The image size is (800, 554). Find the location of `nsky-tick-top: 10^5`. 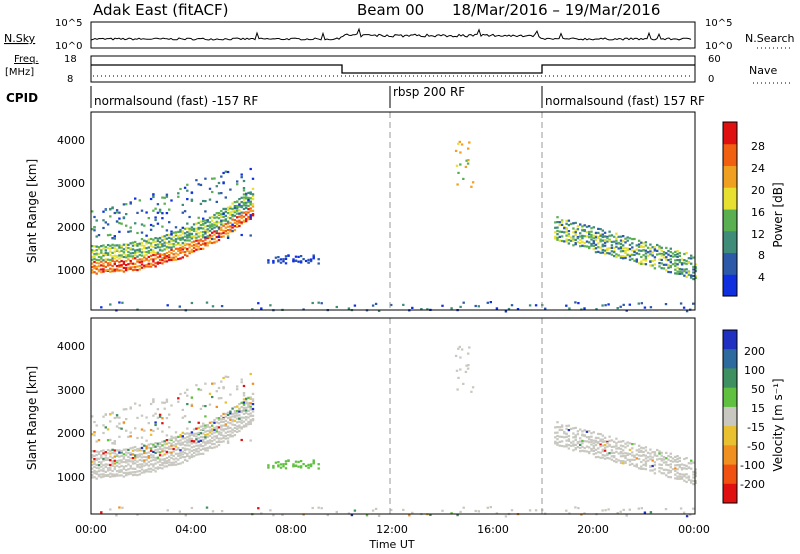

nsky-tick-top: 10^5 is located at coordinates (68, 23).